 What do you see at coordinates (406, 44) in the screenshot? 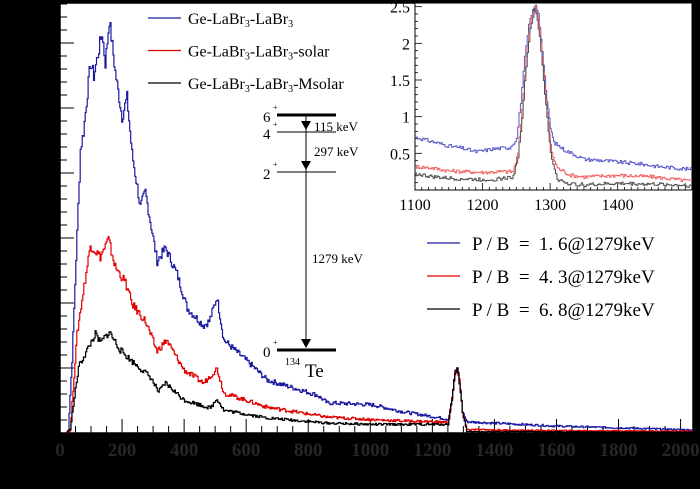
I see `inset-y-tick-label: 2` at bounding box center [406, 44].